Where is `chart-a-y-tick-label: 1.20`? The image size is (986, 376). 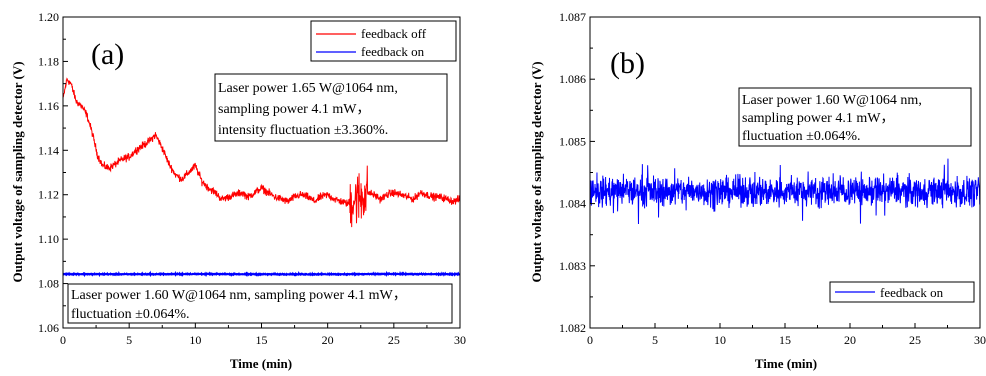 chart-a-y-tick-label: 1.20 is located at coordinates (48, 17).